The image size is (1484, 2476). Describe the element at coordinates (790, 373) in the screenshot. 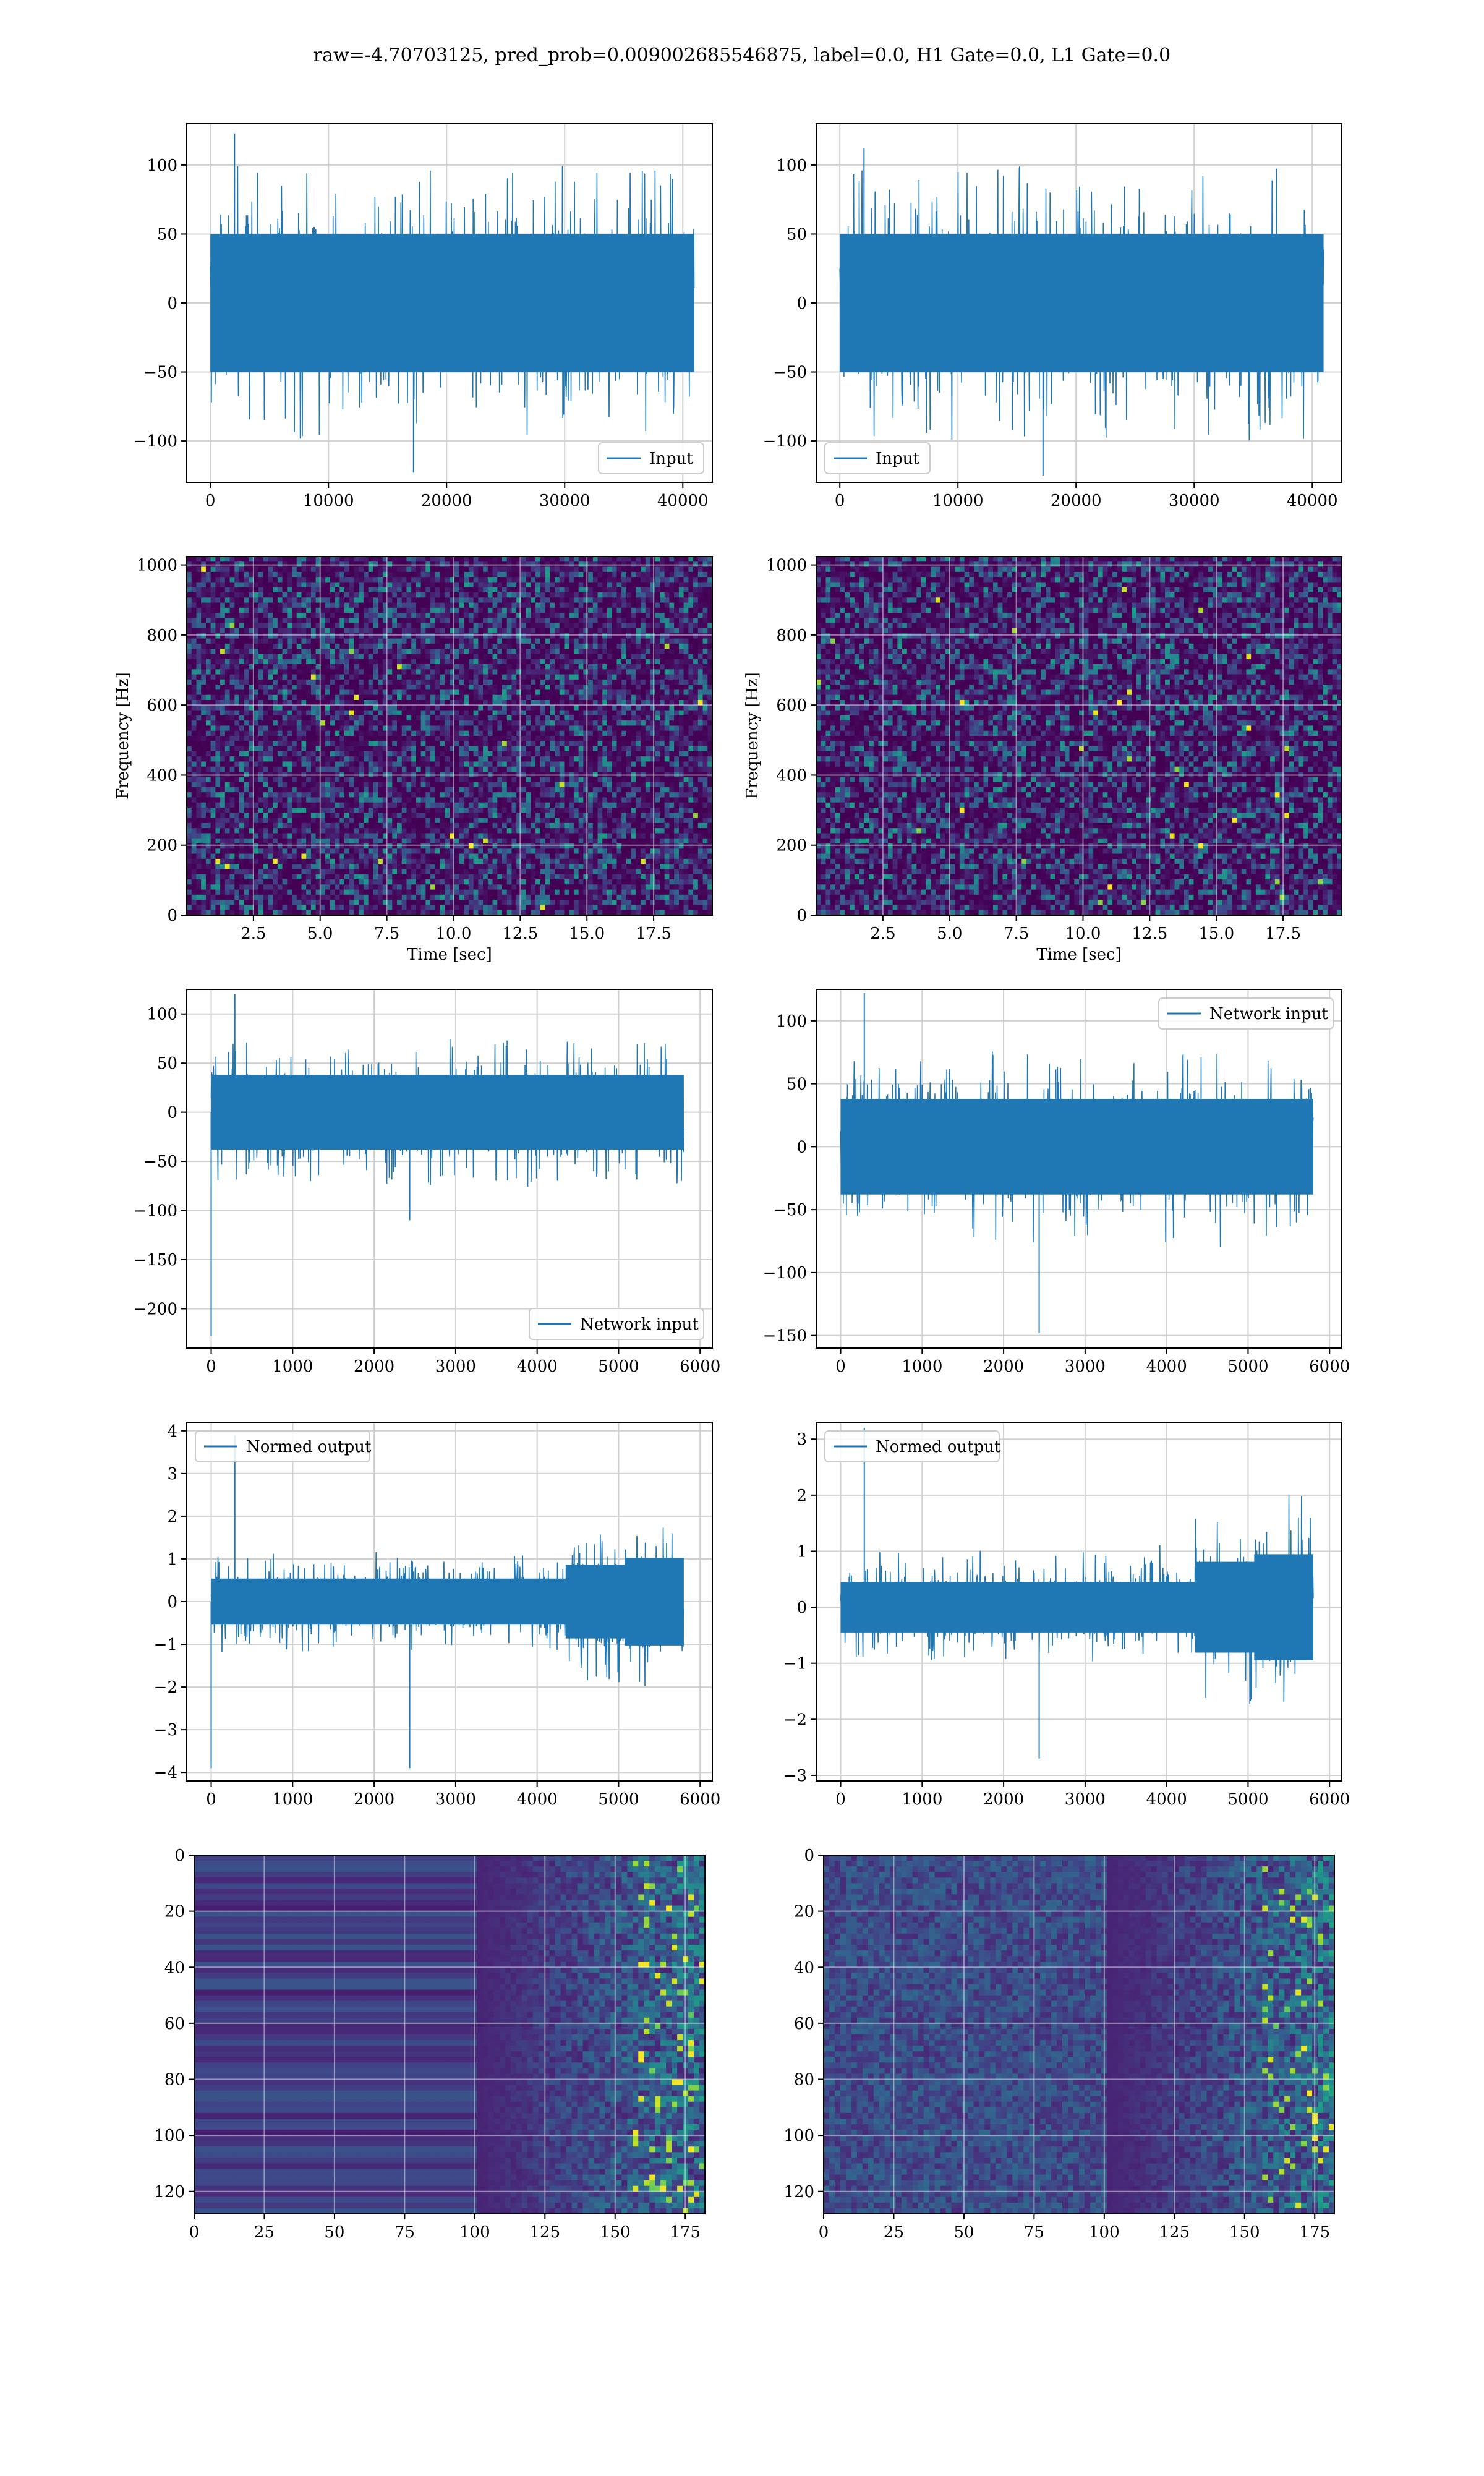

I see `y-tick-label: −50` at that location.